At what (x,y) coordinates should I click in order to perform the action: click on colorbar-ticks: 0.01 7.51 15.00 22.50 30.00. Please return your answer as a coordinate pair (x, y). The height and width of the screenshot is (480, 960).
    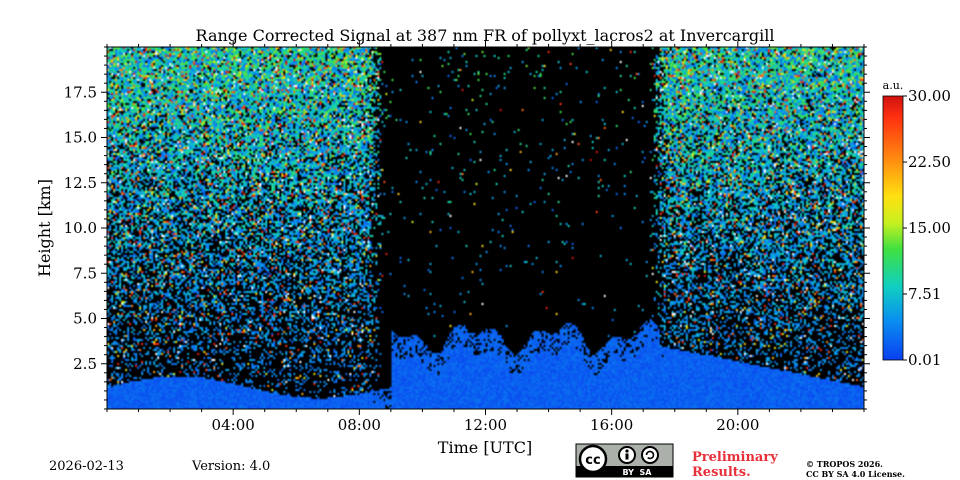
    Looking at the image, I should click on (927, 228).